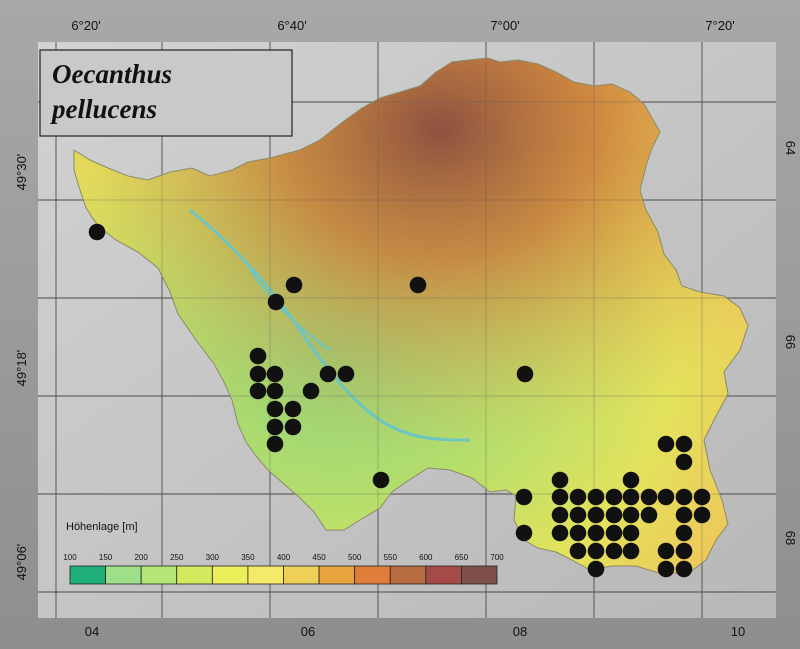 Image resolution: width=800 pixels, height=649 pixels. I want to click on bottom-tick-label: 04, so click(92, 631).